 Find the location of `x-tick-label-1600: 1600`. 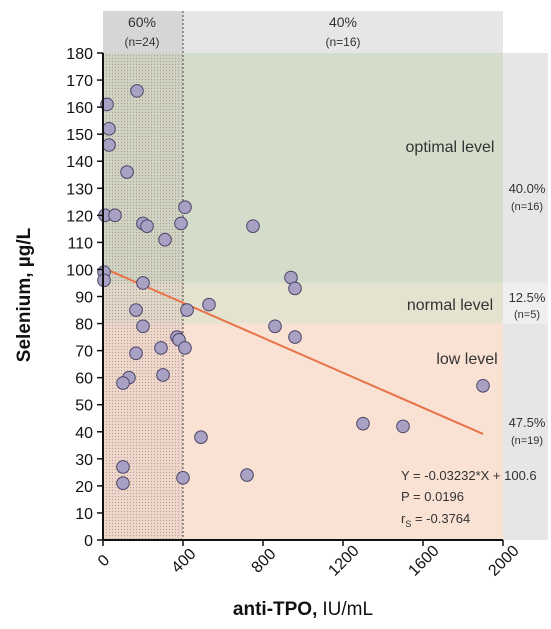

x-tick-label-1600: 1600 is located at coordinates (423, 560).